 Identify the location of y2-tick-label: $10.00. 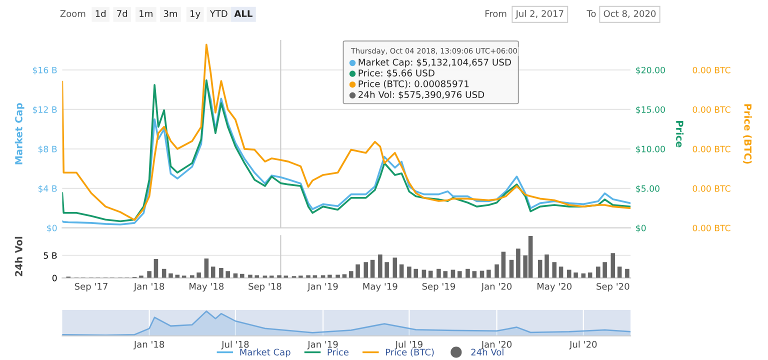
(650, 150).